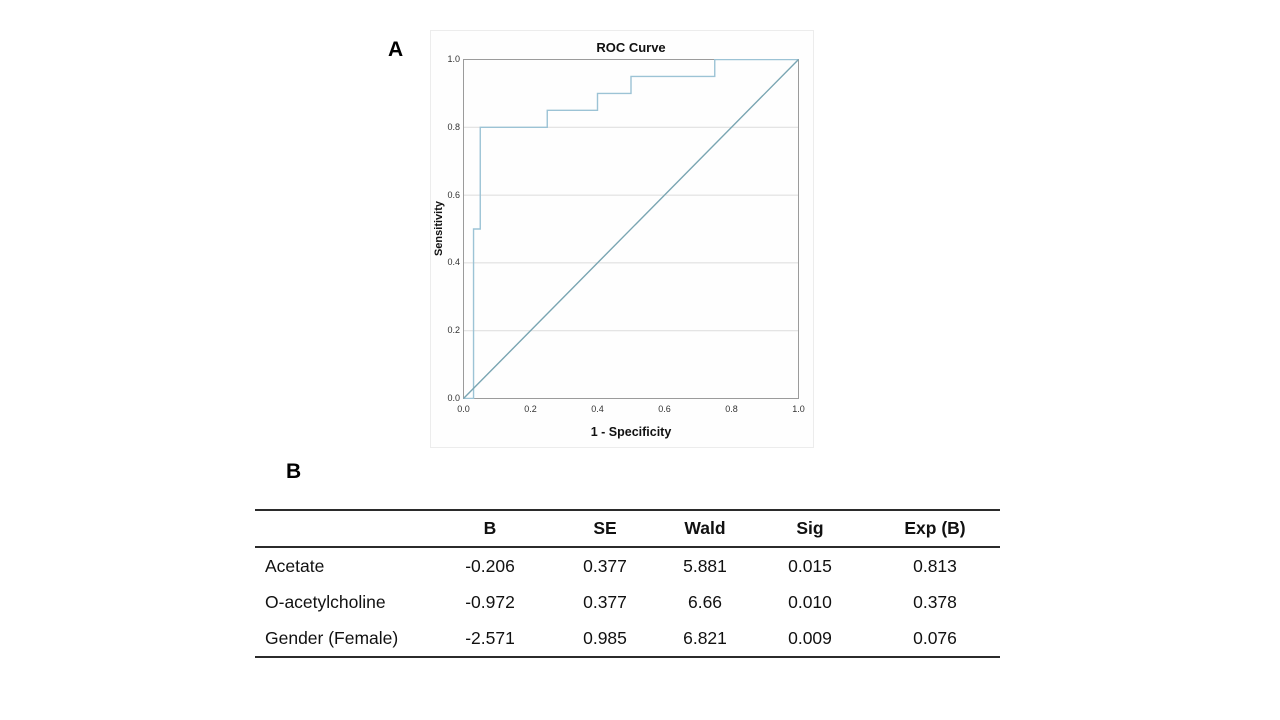 The image size is (1280, 720). What do you see at coordinates (935, 565) in the screenshot?
I see `cell: 0.813` at bounding box center [935, 565].